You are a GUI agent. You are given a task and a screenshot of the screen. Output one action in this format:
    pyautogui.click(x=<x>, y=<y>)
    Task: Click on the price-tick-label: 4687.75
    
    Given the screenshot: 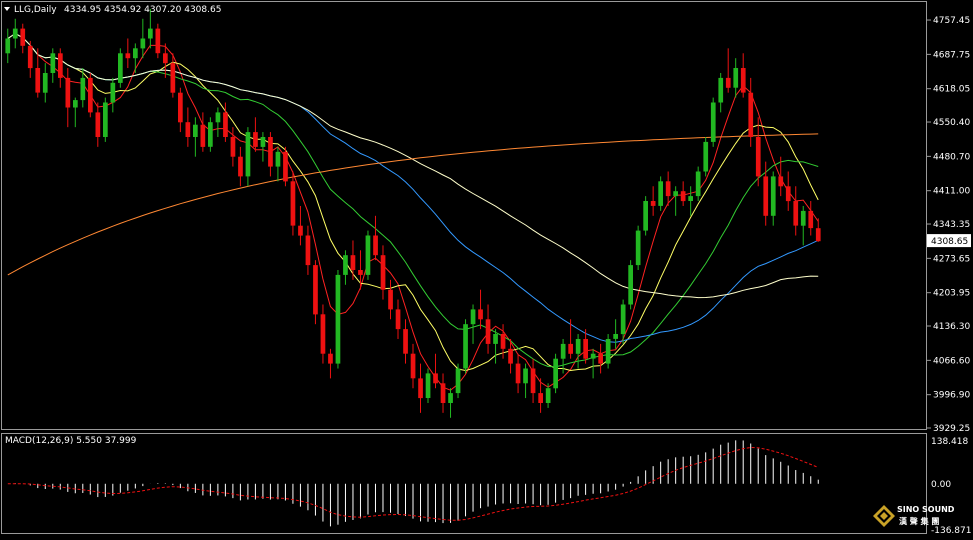 What is the action you would take?
    pyautogui.click(x=951, y=55)
    